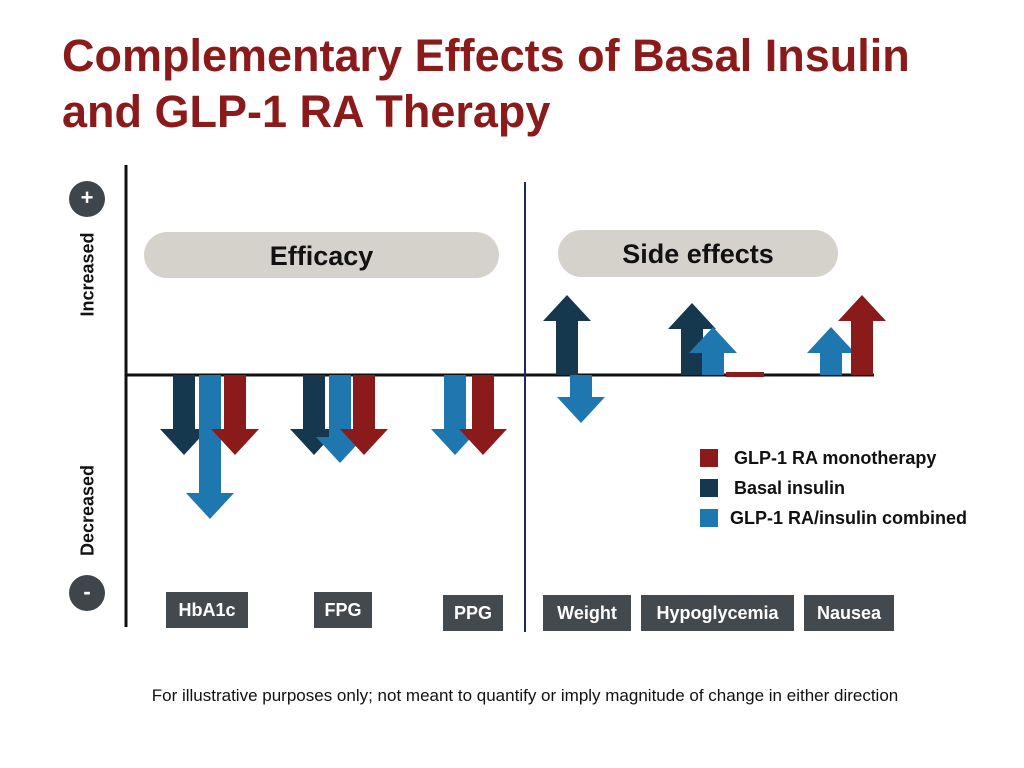 The image size is (1024, 768). I want to click on arrow-glp1-hba1c, so click(235, 415).